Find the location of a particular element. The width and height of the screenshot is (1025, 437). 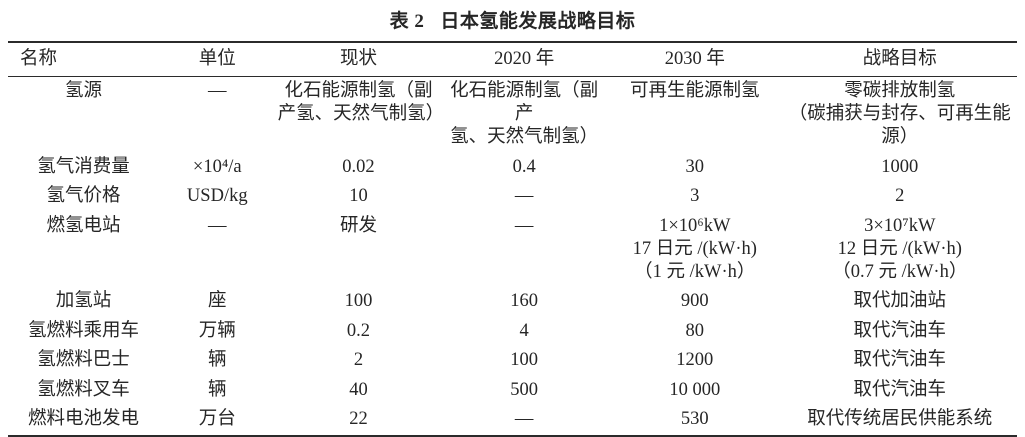

table-header-row: 名称 单位 现状 2020 年 2030 年战略目标 is located at coordinates (512, 59).